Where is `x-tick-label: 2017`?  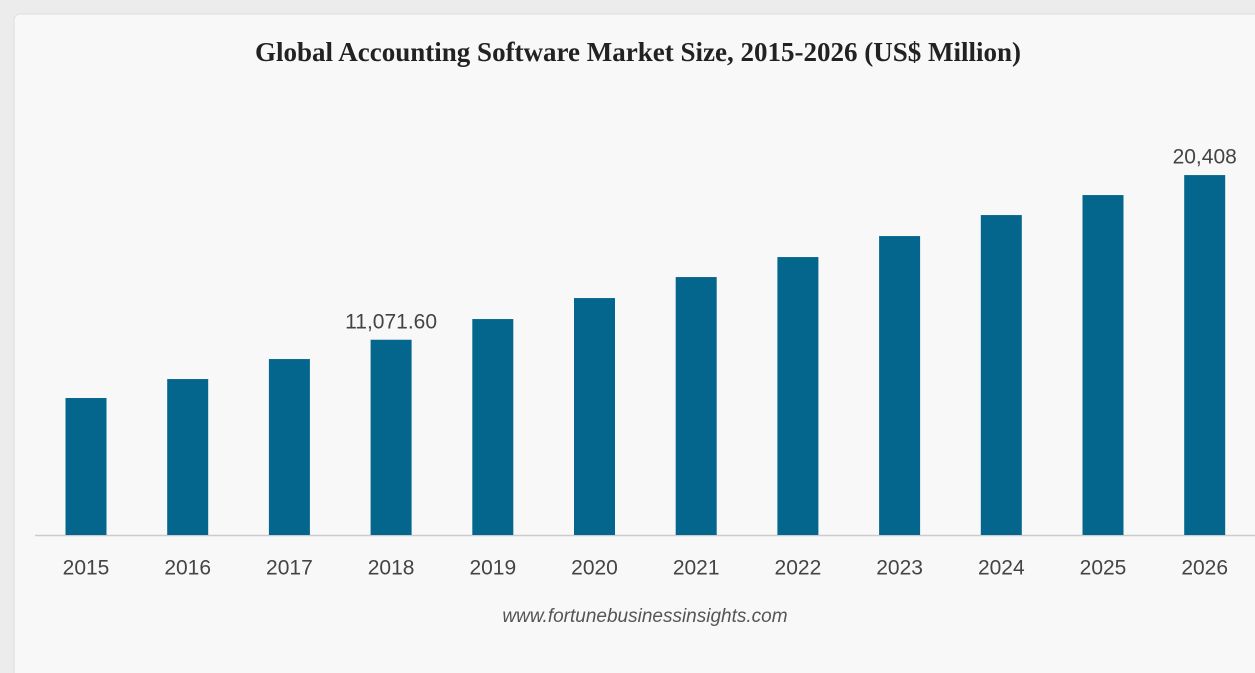 x-tick-label: 2017 is located at coordinates (289, 568).